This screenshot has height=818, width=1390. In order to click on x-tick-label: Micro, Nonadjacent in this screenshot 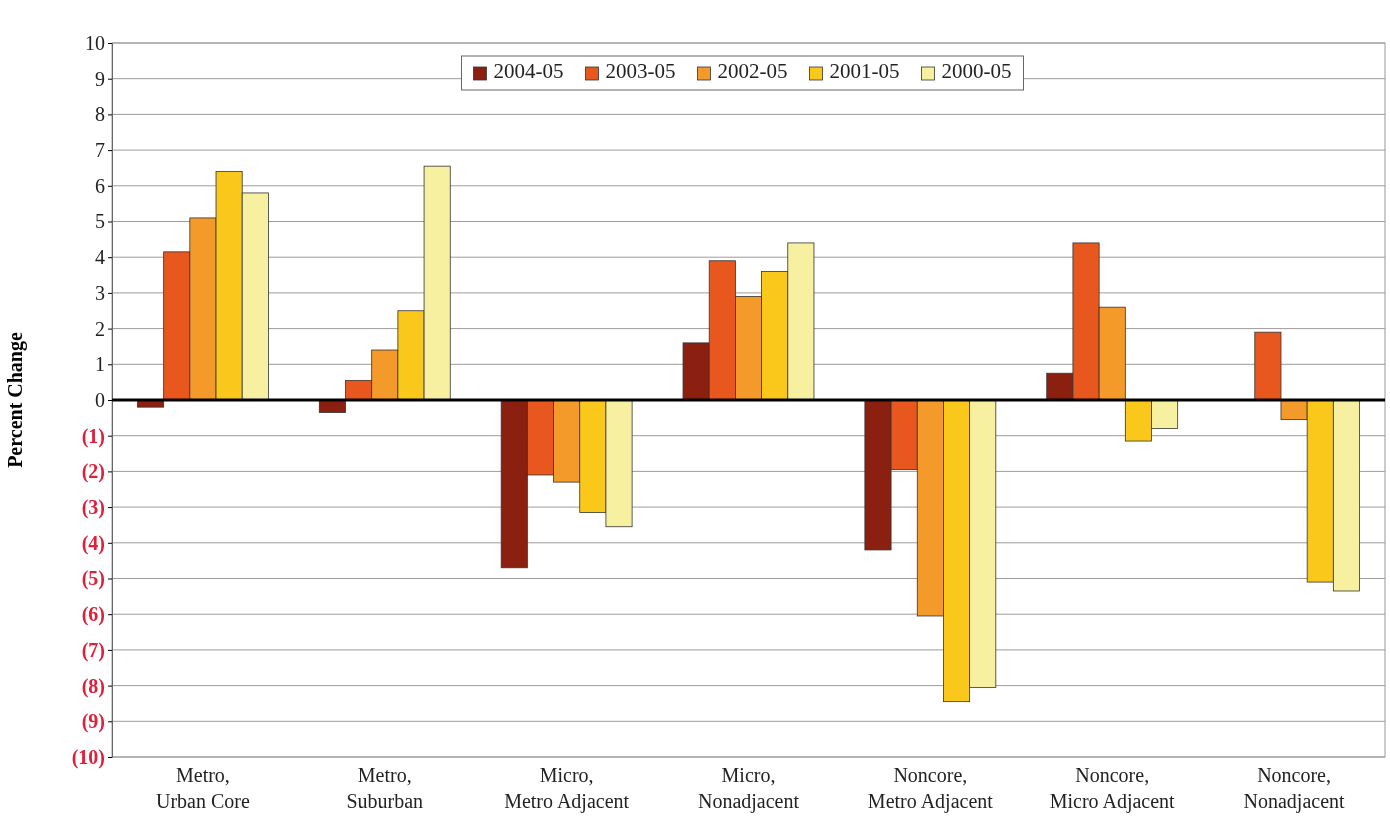, I will do `click(748, 788)`.